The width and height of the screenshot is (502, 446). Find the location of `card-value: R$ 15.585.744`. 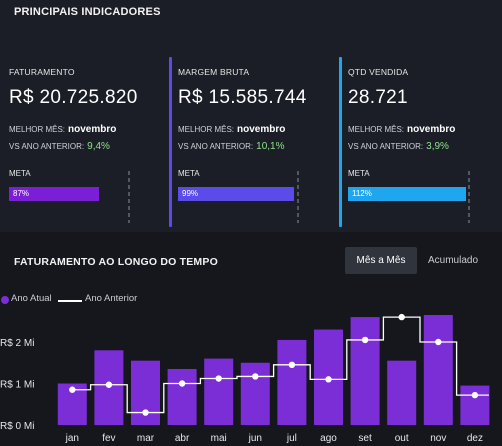

card-value: R$ 15.585.744 is located at coordinates (242, 97).